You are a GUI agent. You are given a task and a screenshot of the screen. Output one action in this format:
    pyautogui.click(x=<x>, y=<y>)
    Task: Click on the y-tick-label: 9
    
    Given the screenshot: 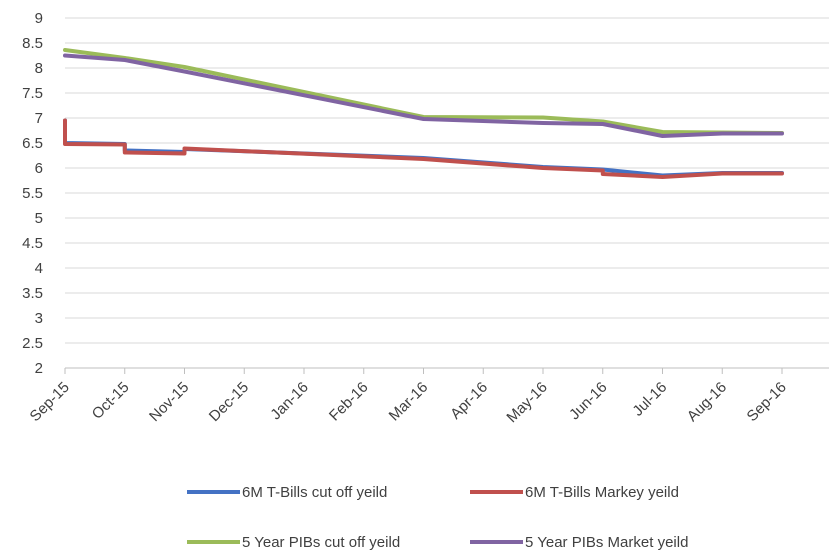 What is the action you would take?
    pyautogui.click(x=39, y=18)
    